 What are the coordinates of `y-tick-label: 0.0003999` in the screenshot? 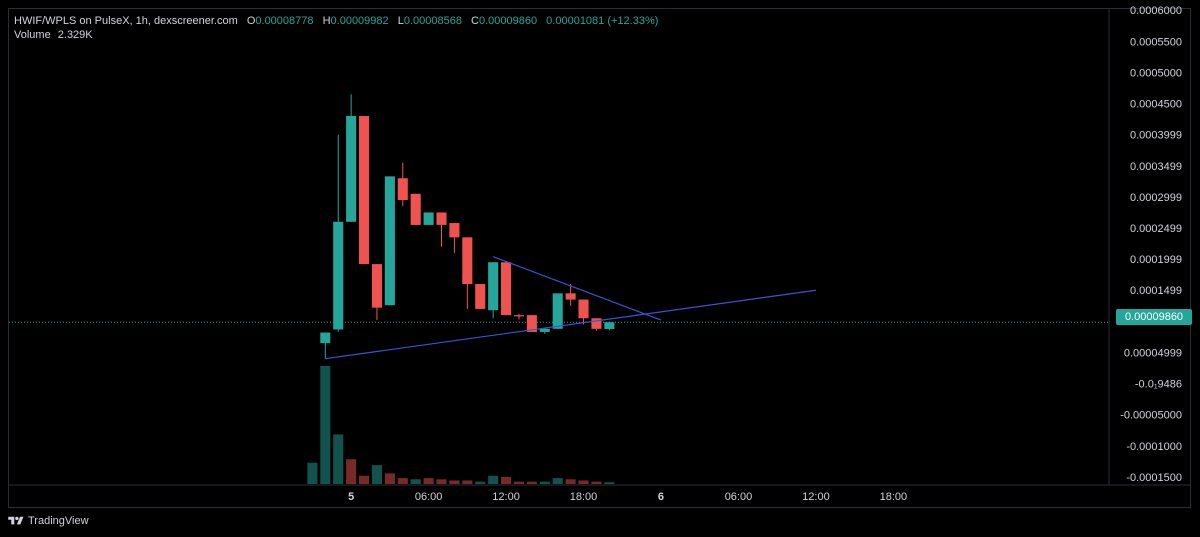 It's located at (1156, 136).